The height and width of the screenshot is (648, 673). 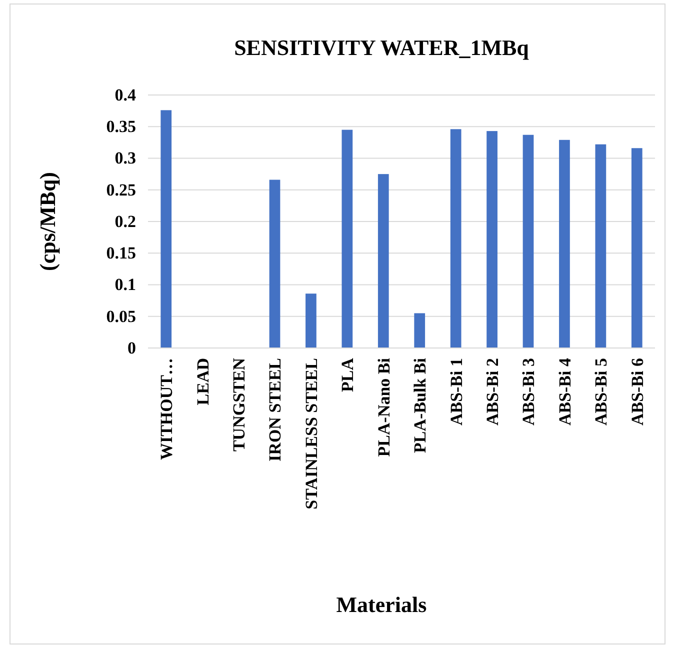 What do you see at coordinates (384, 407) in the screenshot?
I see `x-tick-label: PLA-Nano Bi` at bounding box center [384, 407].